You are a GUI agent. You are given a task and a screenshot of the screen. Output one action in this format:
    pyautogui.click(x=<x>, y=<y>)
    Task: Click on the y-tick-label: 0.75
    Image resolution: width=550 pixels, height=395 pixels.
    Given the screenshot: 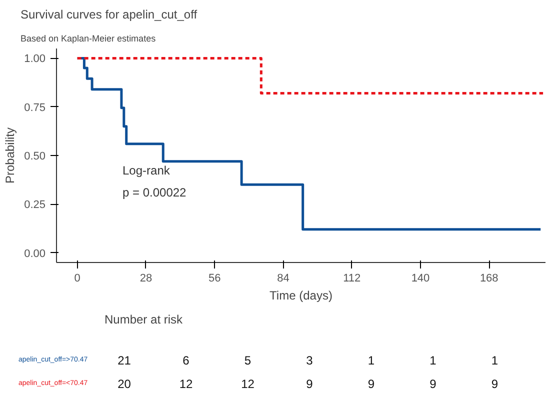 What is the action you would take?
    pyautogui.click(x=35, y=108)
    